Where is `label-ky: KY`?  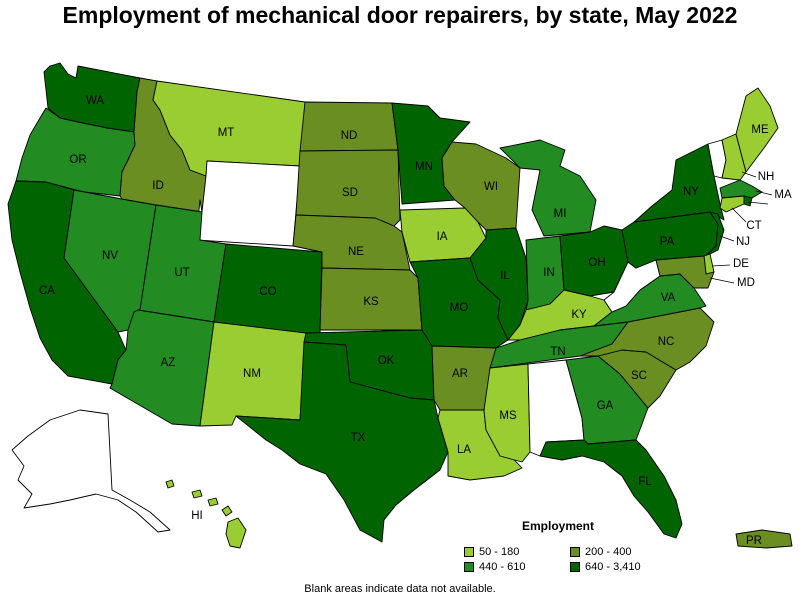 label-ky: KY is located at coordinates (579, 315).